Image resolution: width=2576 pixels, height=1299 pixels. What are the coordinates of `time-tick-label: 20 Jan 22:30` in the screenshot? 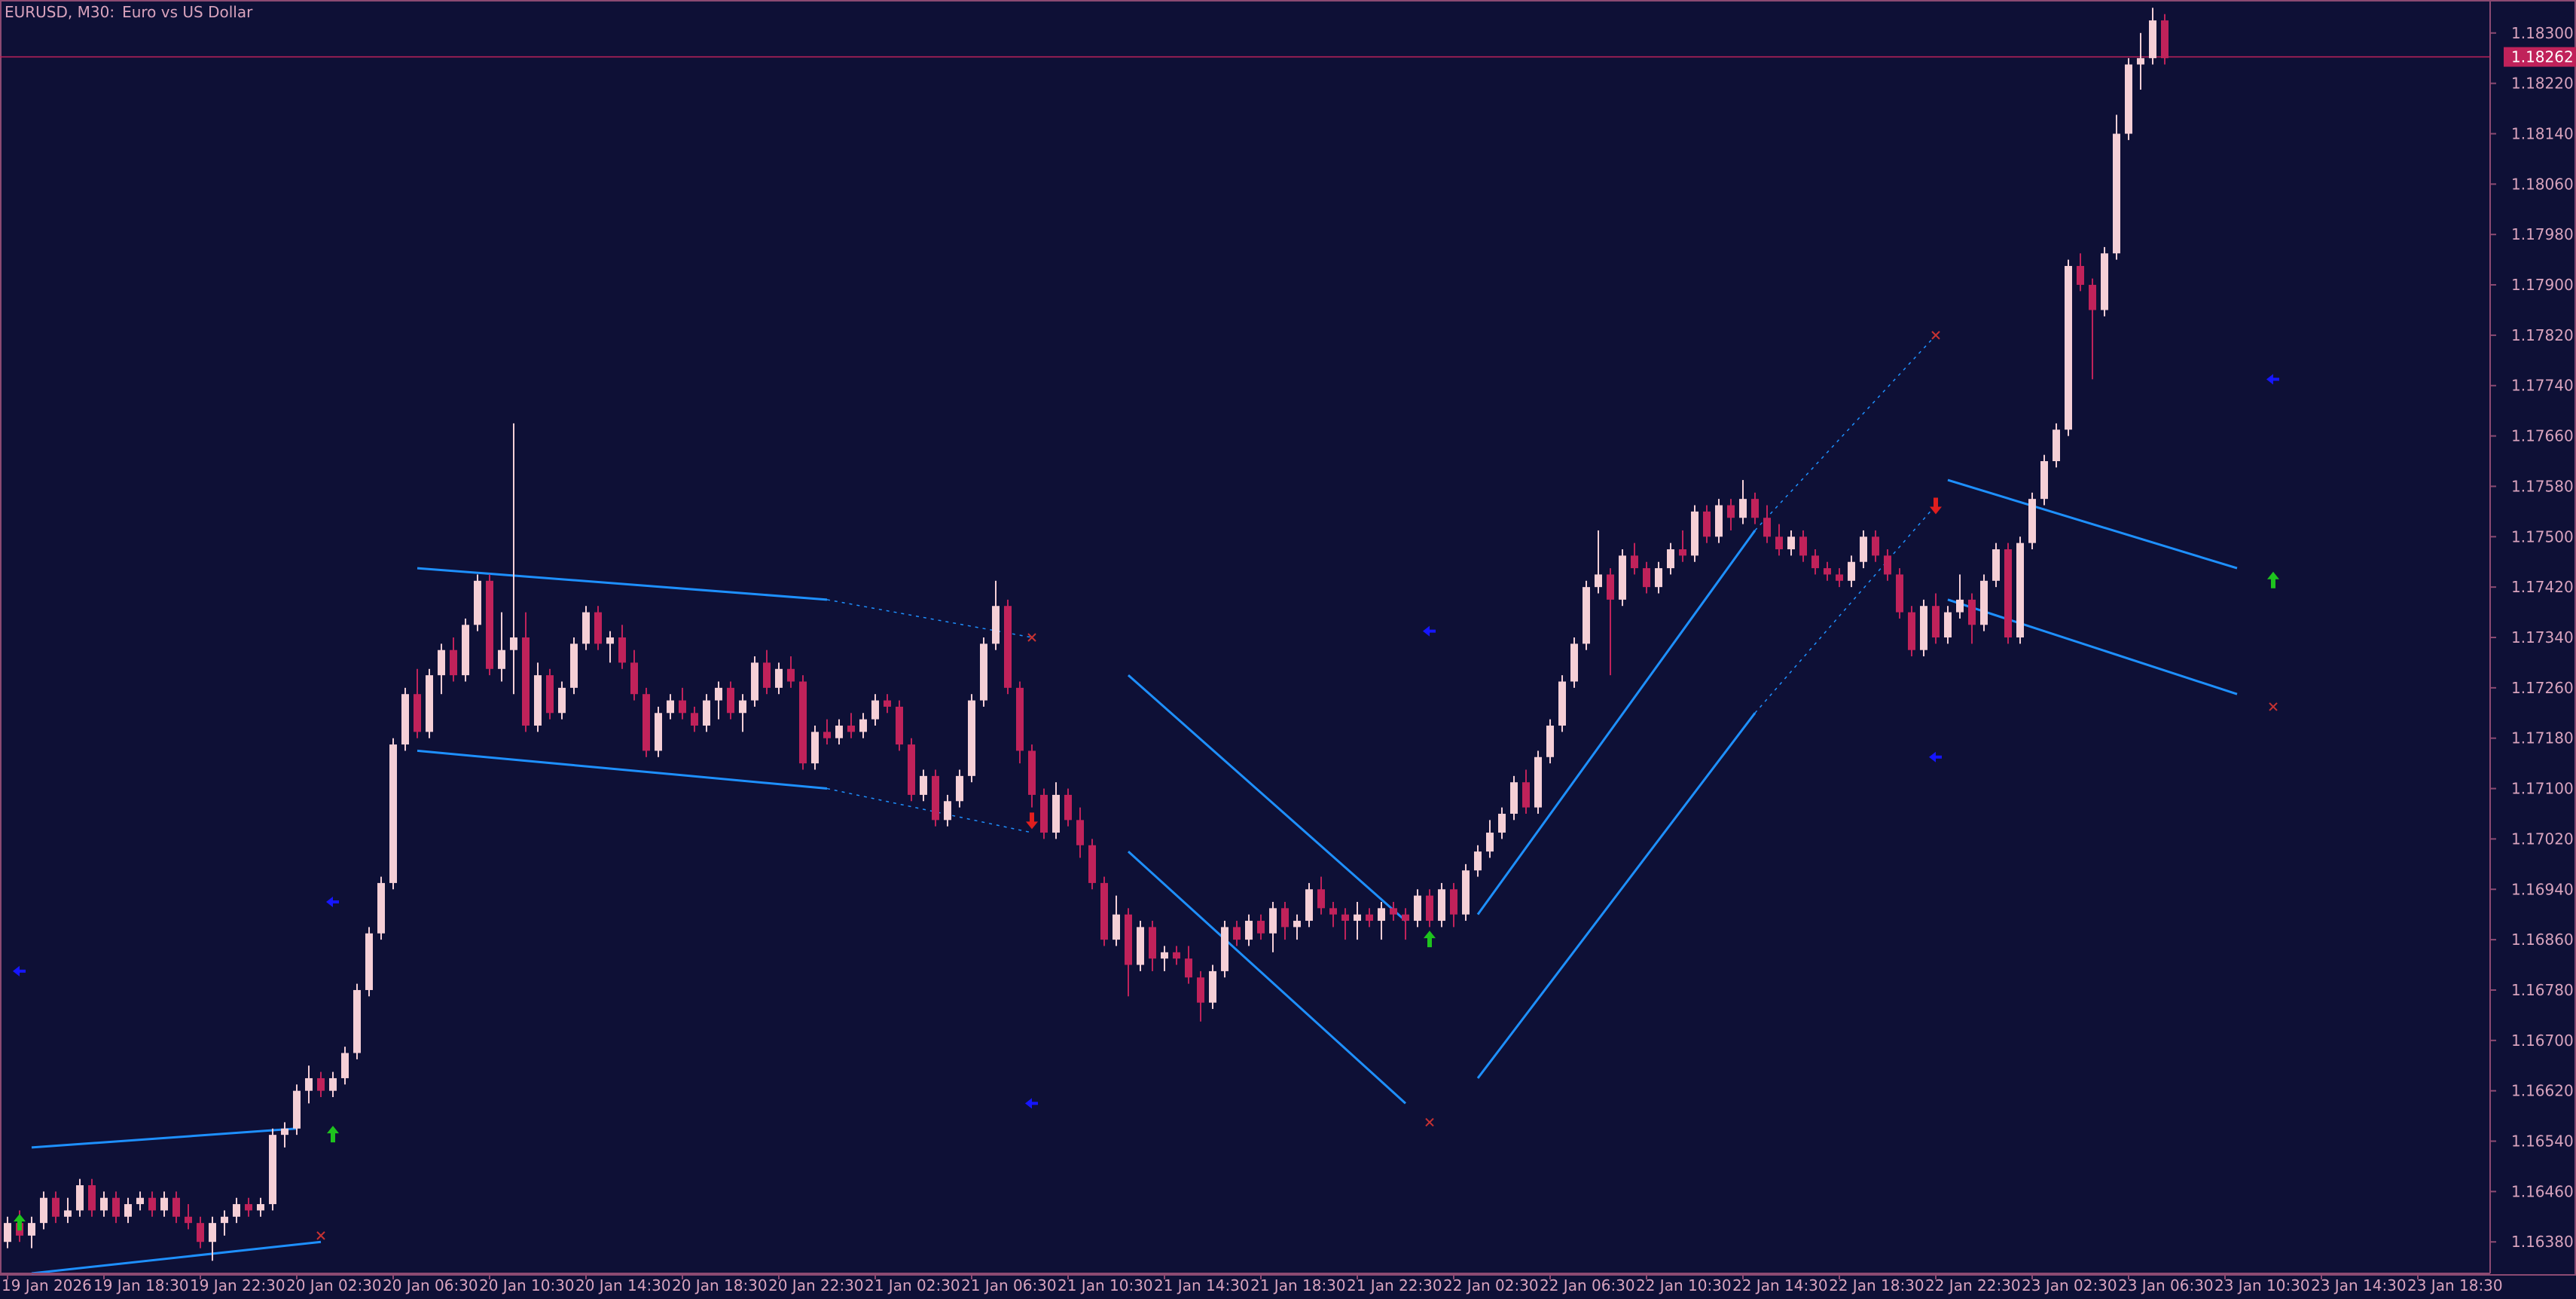 It's located at (816, 1285).